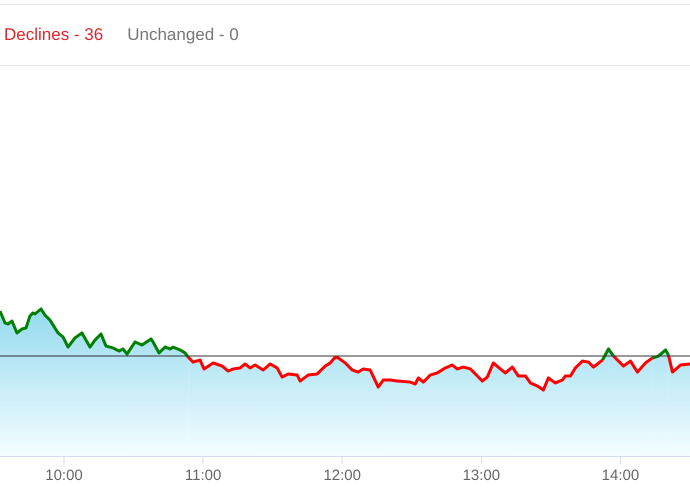 This screenshot has height=500, width=690. What do you see at coordinates (342, 475) in the screenshot?
I see `x-tick-label: 12:00` at bounding box center [342, 475].